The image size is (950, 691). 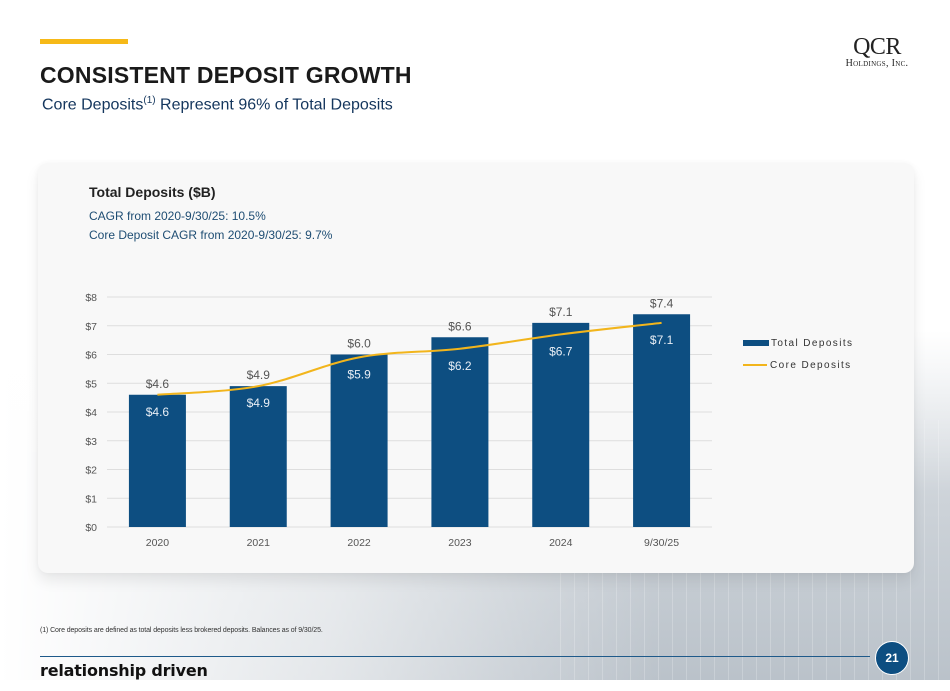 I want to click on data-label-core: $6.2, so click(x=460, y=366).